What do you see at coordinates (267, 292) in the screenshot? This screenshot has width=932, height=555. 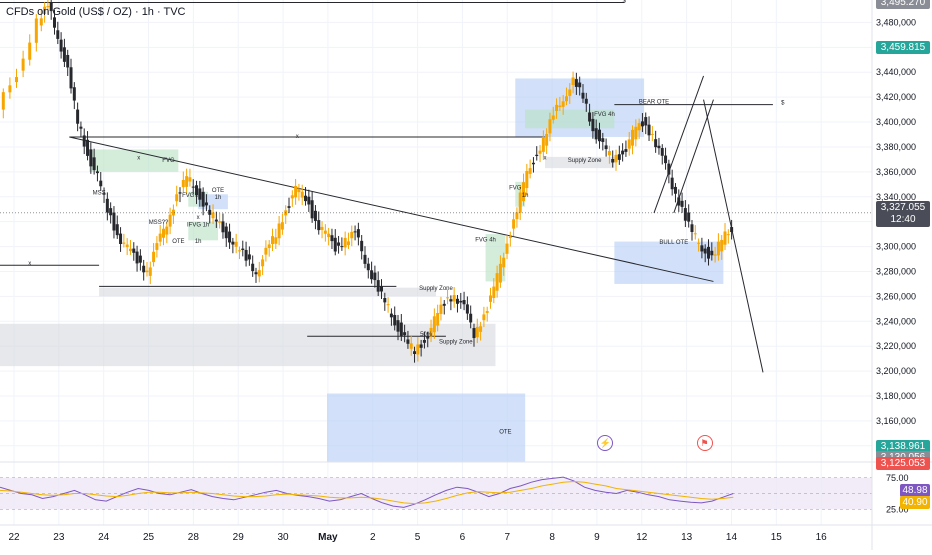 I see `supply-zone` at bounding box center [267, 292].